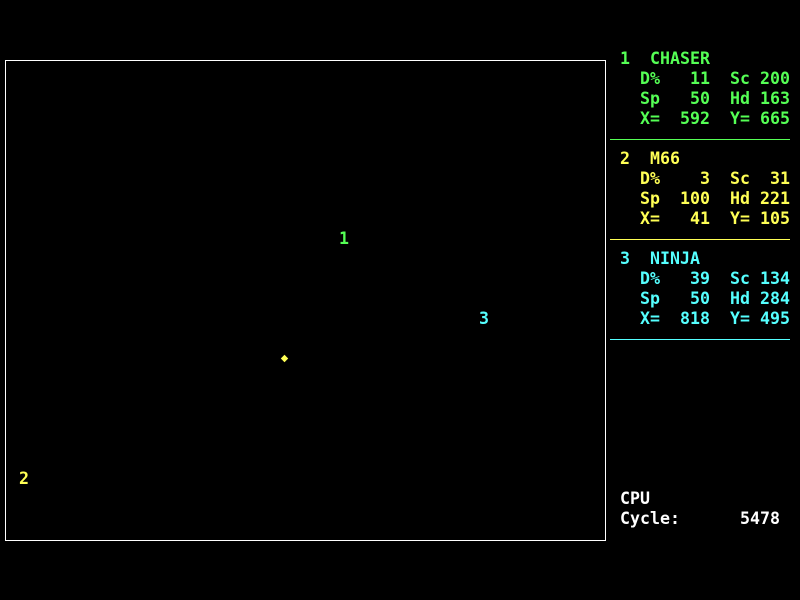 The width and height of the screenshot is (800, 600). Describe the element at coordinates (625, 158) in the screenshot. I see `robot-number: 2` at that location.